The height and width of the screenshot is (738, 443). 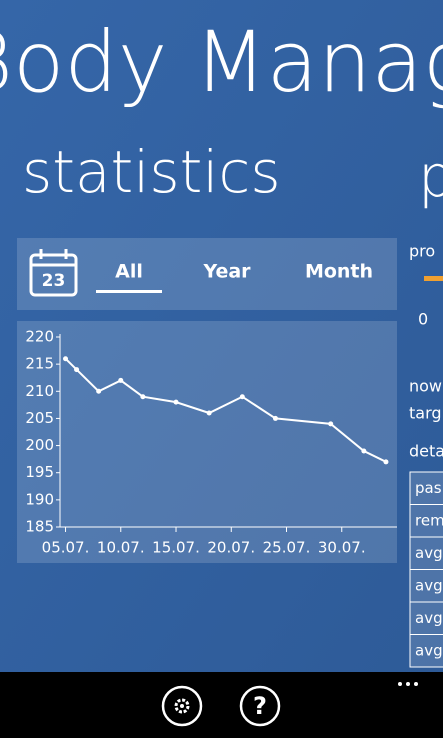 What do you see at coordinates (221, 62) in the screenshot?
I see `app-title: Body Manager` at bounding box center [221, 62].